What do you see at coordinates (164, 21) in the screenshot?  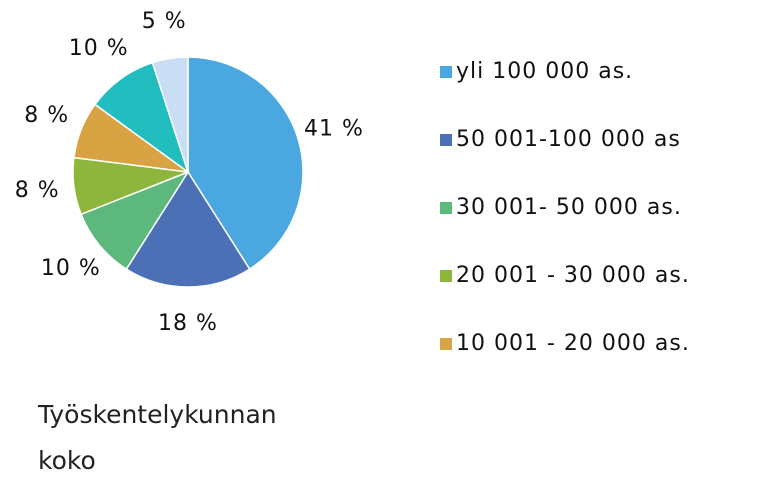 I see `data-label: 5 %` at bounding box center [164, 21].